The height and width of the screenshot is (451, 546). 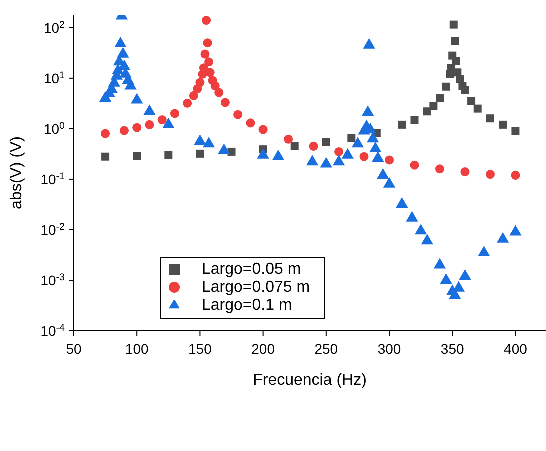 What do you see at coordinates (52, 179) in the screenshot?
I see `y-tick-label: 10$^{-1}$` at bounding box center [52, 179].